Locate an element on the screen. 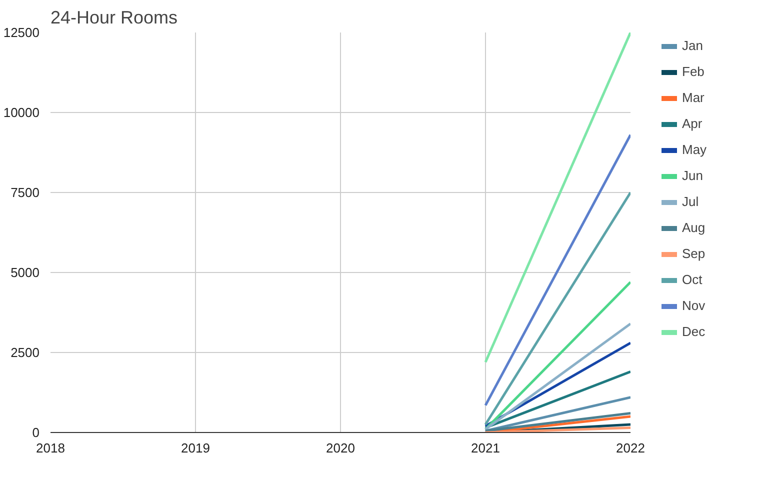 The width and height of the screenshot is (764, 500). y-tick-label: 2500 is located at coordinates (25, 352).